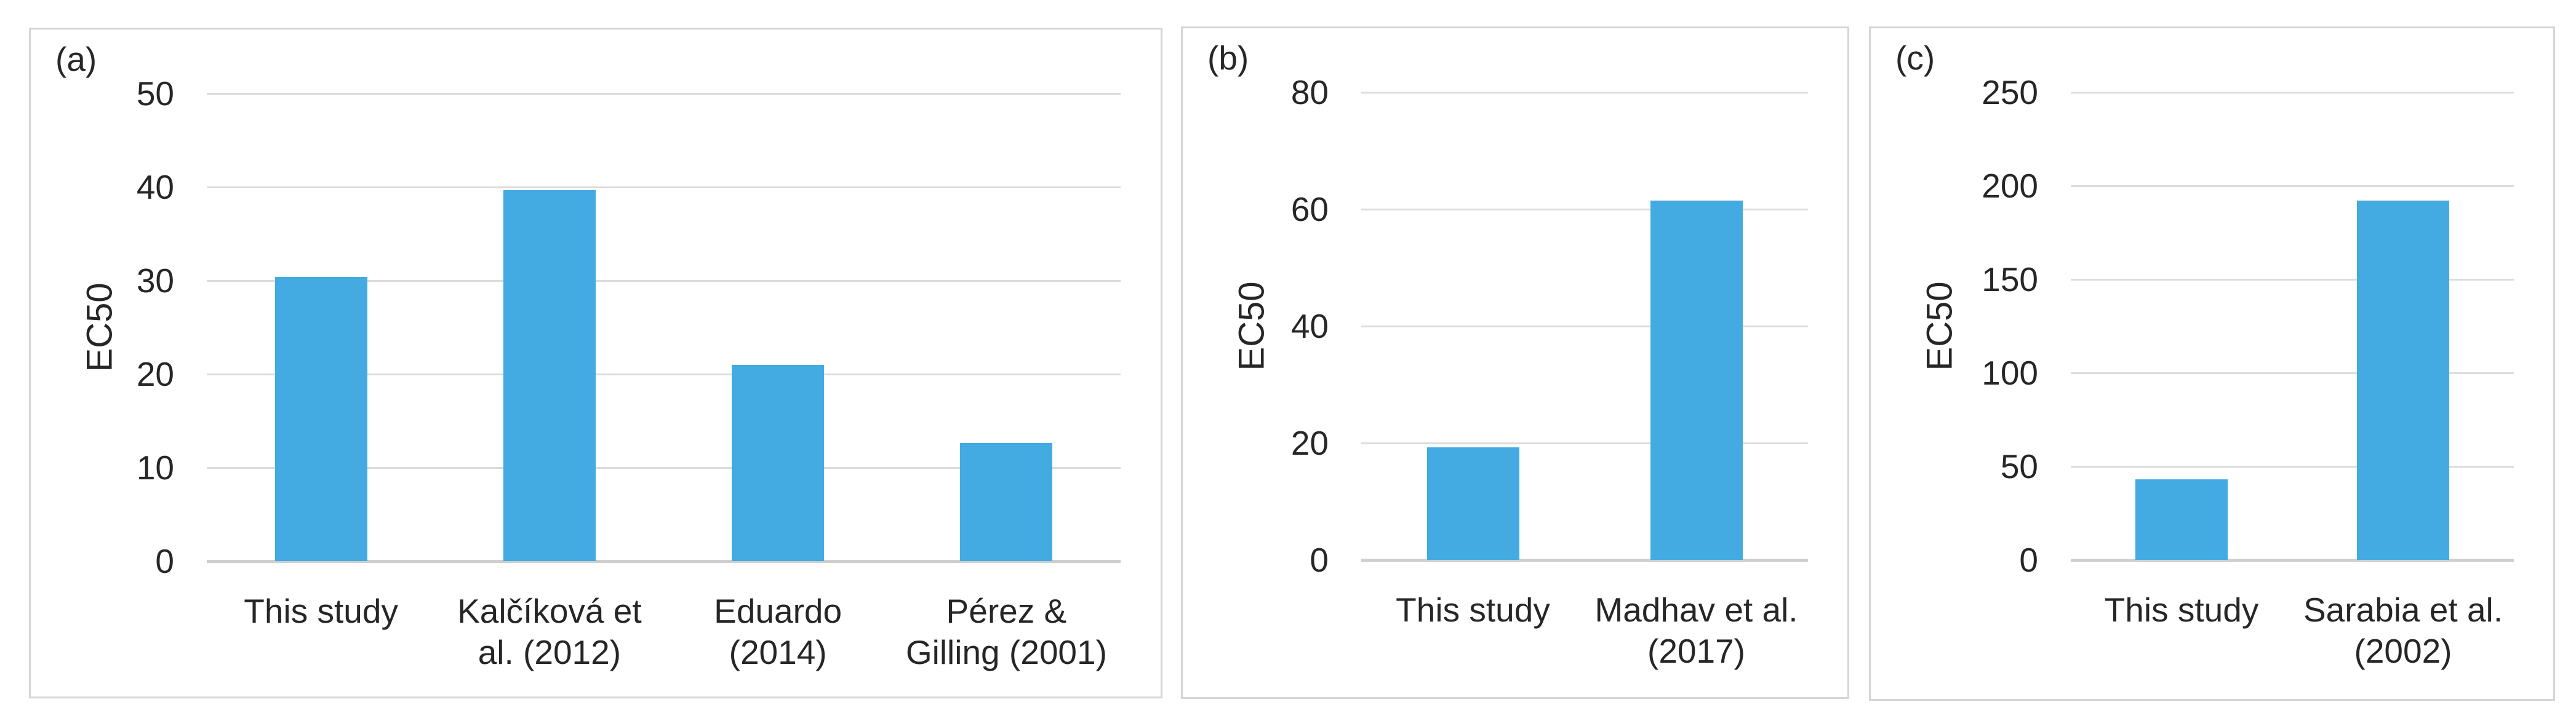  Describe the element at coordinates (1309, 209) in the screenshot. I see `y-tick-label-60: 60` at that location.